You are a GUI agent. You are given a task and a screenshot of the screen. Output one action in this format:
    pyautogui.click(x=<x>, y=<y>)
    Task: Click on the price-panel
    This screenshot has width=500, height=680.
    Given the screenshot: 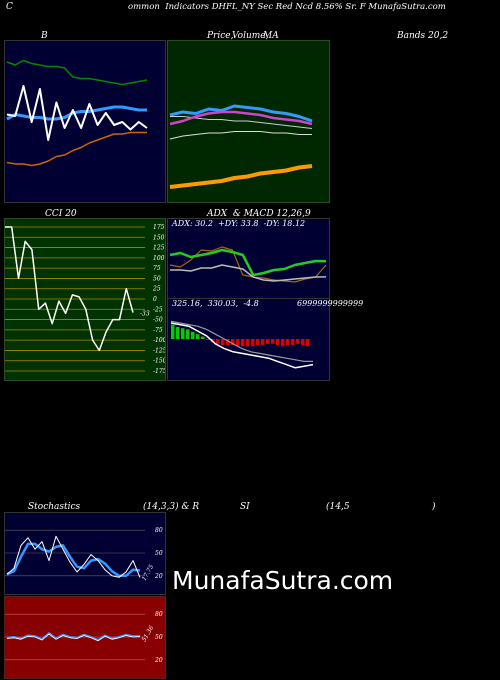 What is the action you would take?
    pyautogui.click(x=248, y=121)
    